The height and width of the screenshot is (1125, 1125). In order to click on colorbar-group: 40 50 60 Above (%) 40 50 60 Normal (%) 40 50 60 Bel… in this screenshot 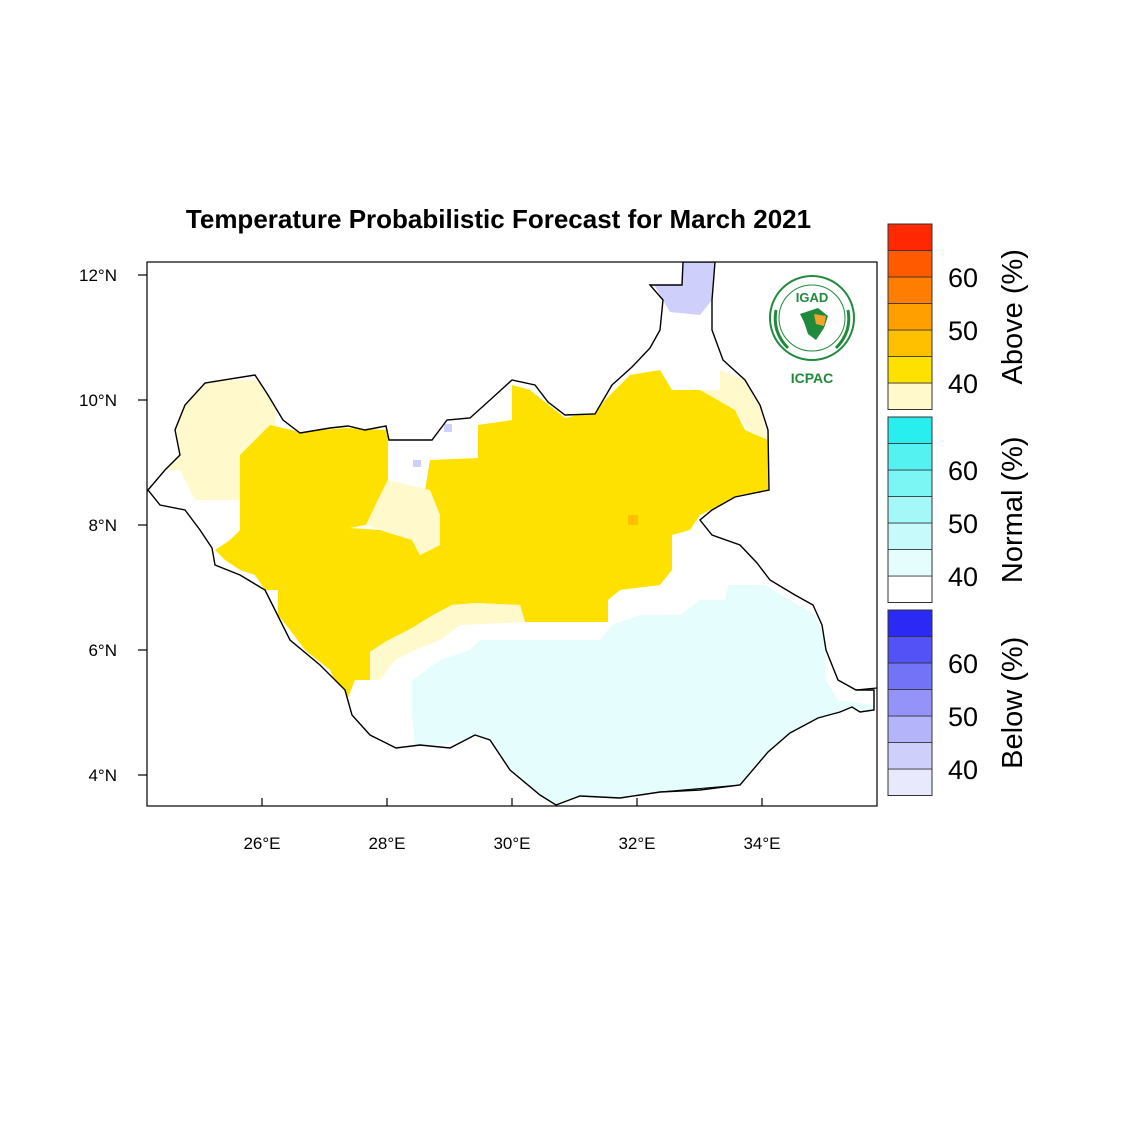, I will do `click(958, 509)`.